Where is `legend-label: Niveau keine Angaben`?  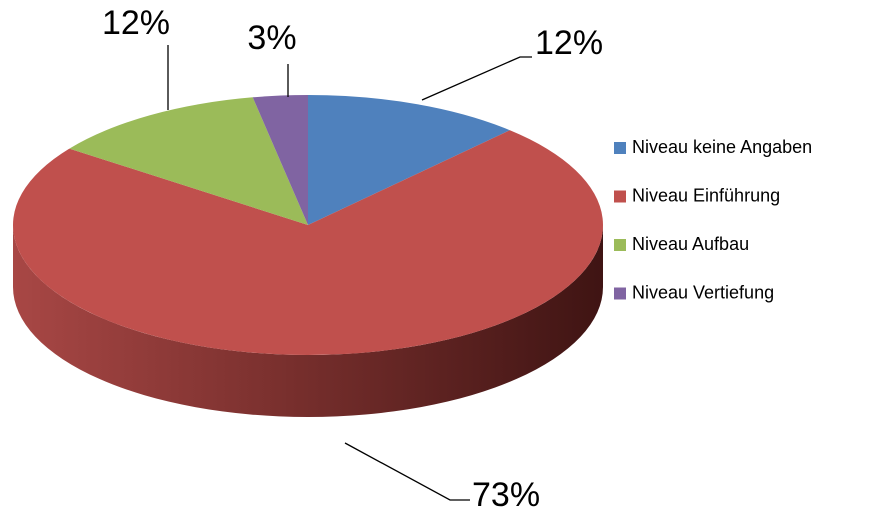
legend-label: Niveau keine Angaben is located at coordinates (722, 147).